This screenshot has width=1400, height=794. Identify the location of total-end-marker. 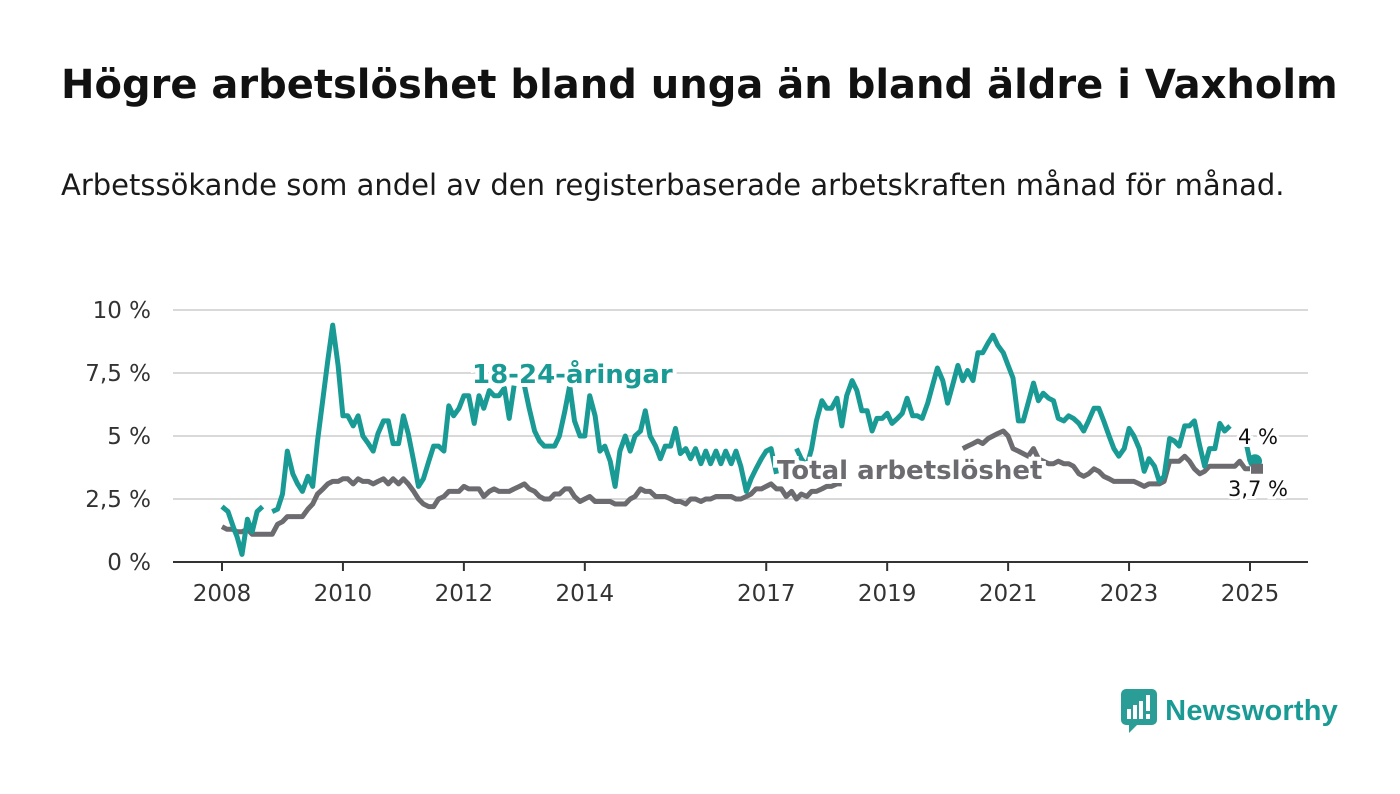
(1257, 468).